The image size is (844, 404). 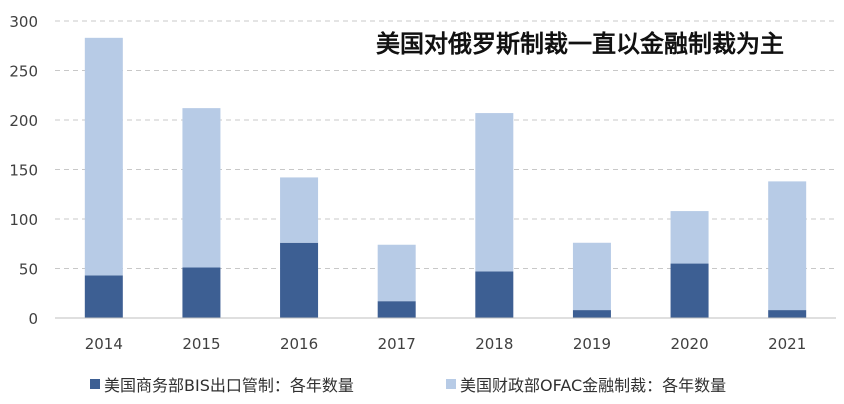 What do you see at coordinates (689, 290) in the screenshot?
I see `bar-bis-2020` at bounding box center [689, 290].